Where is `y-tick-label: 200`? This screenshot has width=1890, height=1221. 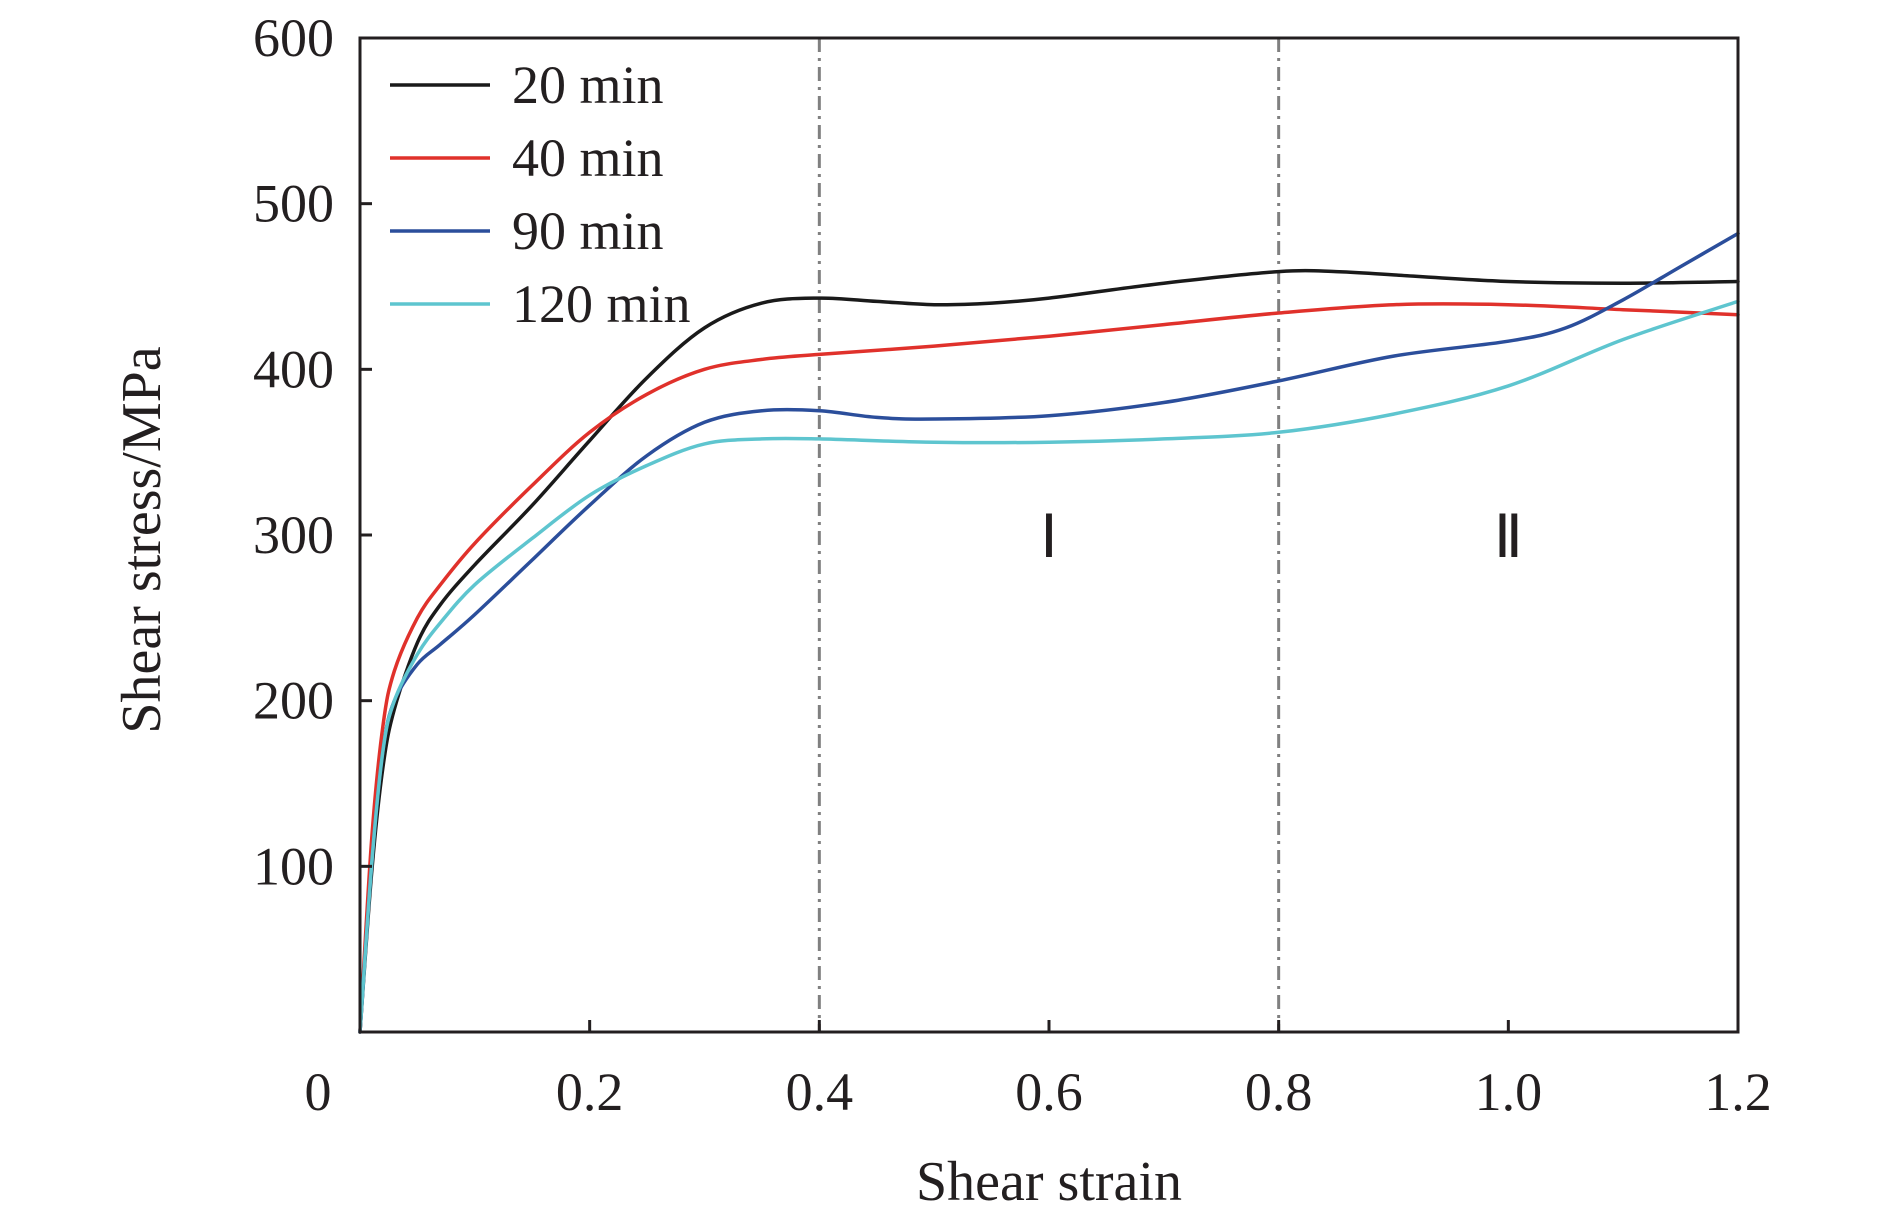
y-tick-label: 200 is located at coordinates (293, 701).